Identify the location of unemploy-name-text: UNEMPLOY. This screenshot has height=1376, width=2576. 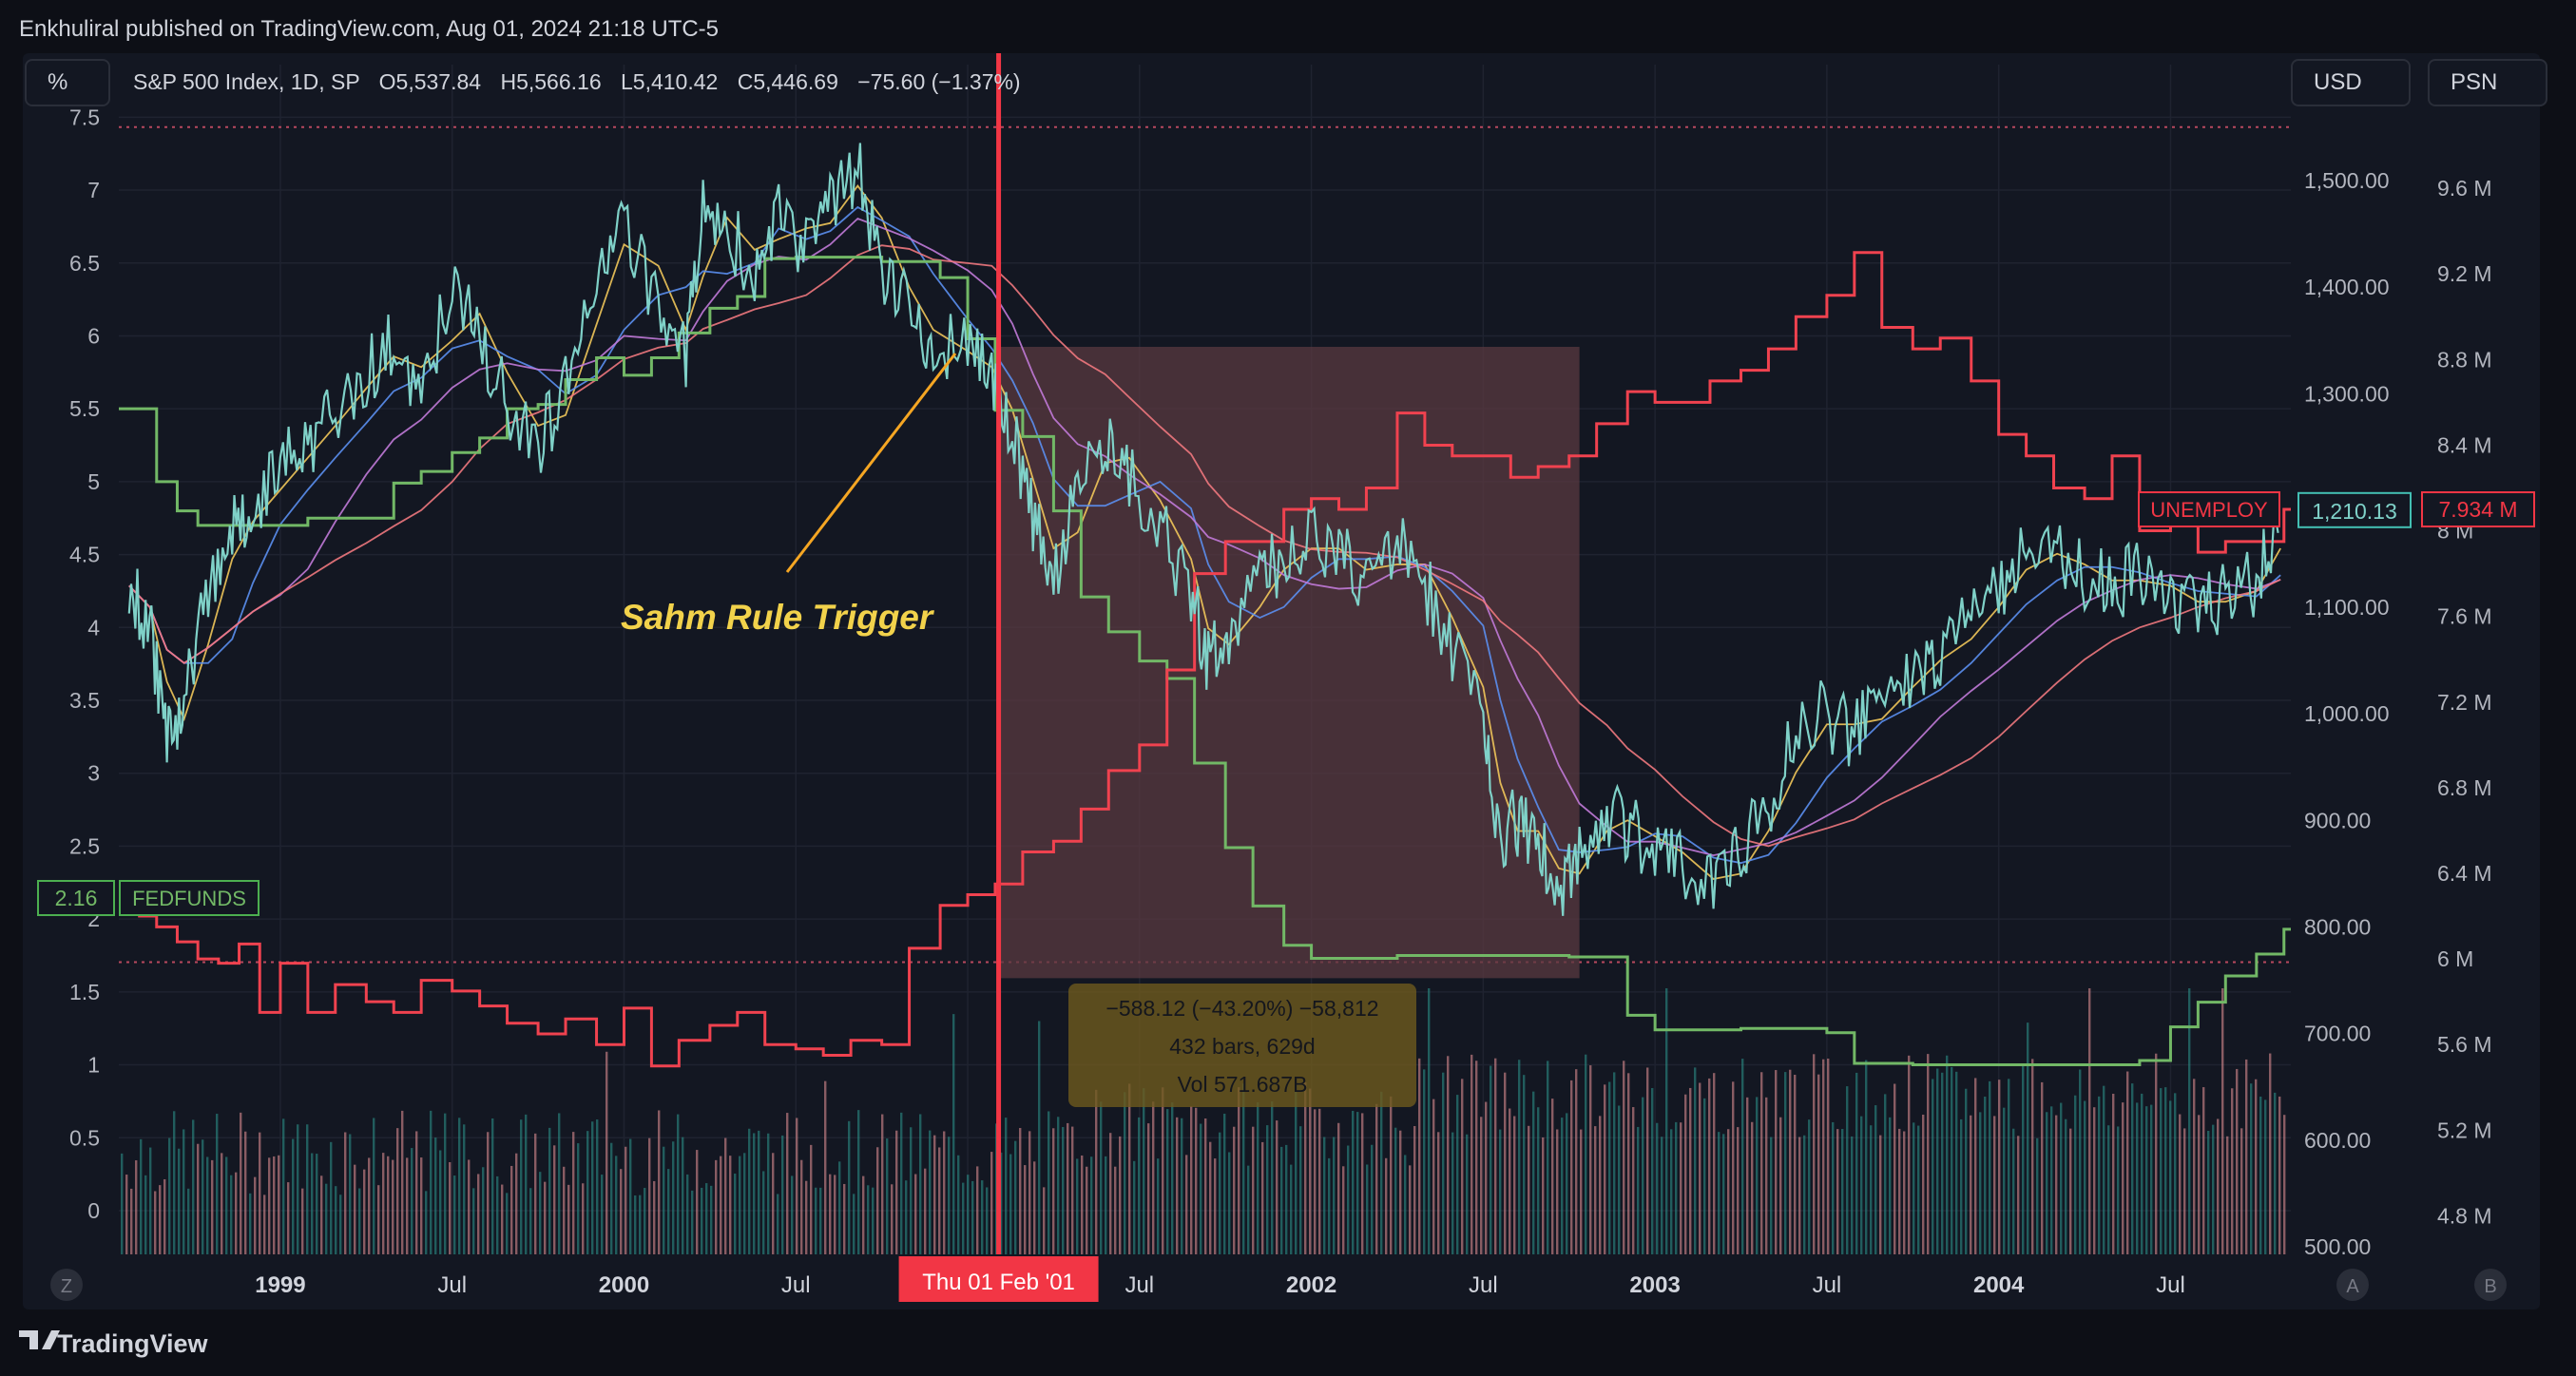
(2209, 510).